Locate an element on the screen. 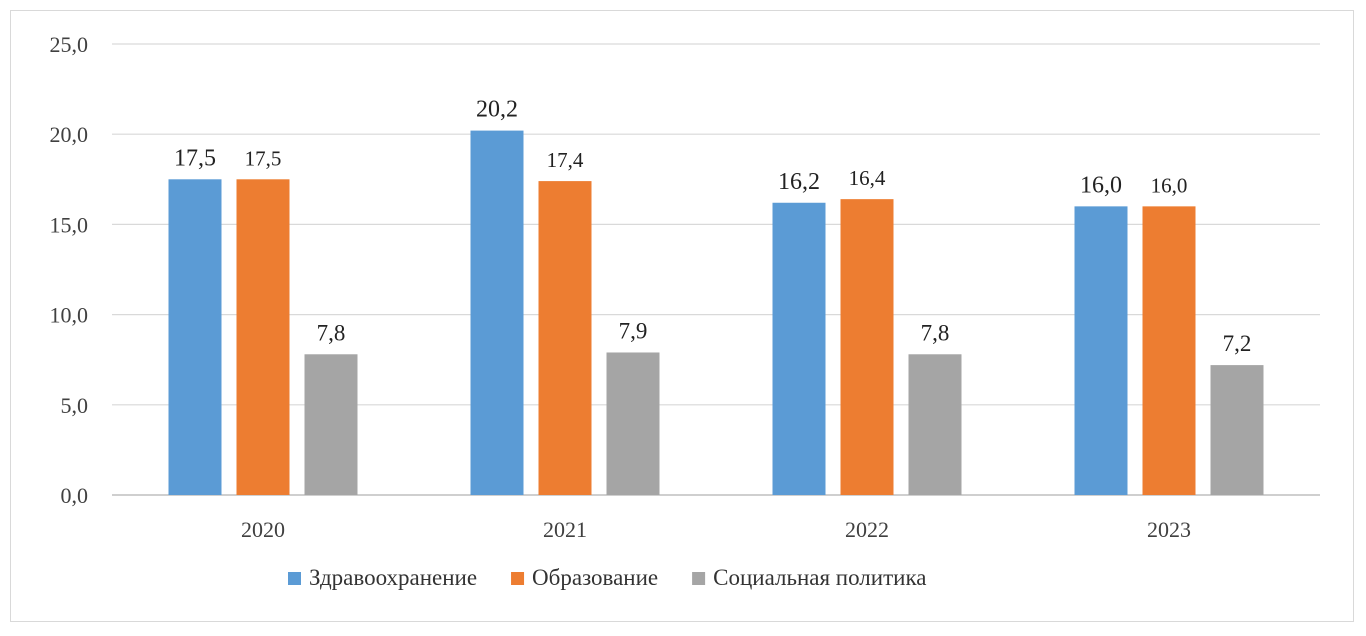  data-label: 7,2 is located at coordinates (1237, 343).